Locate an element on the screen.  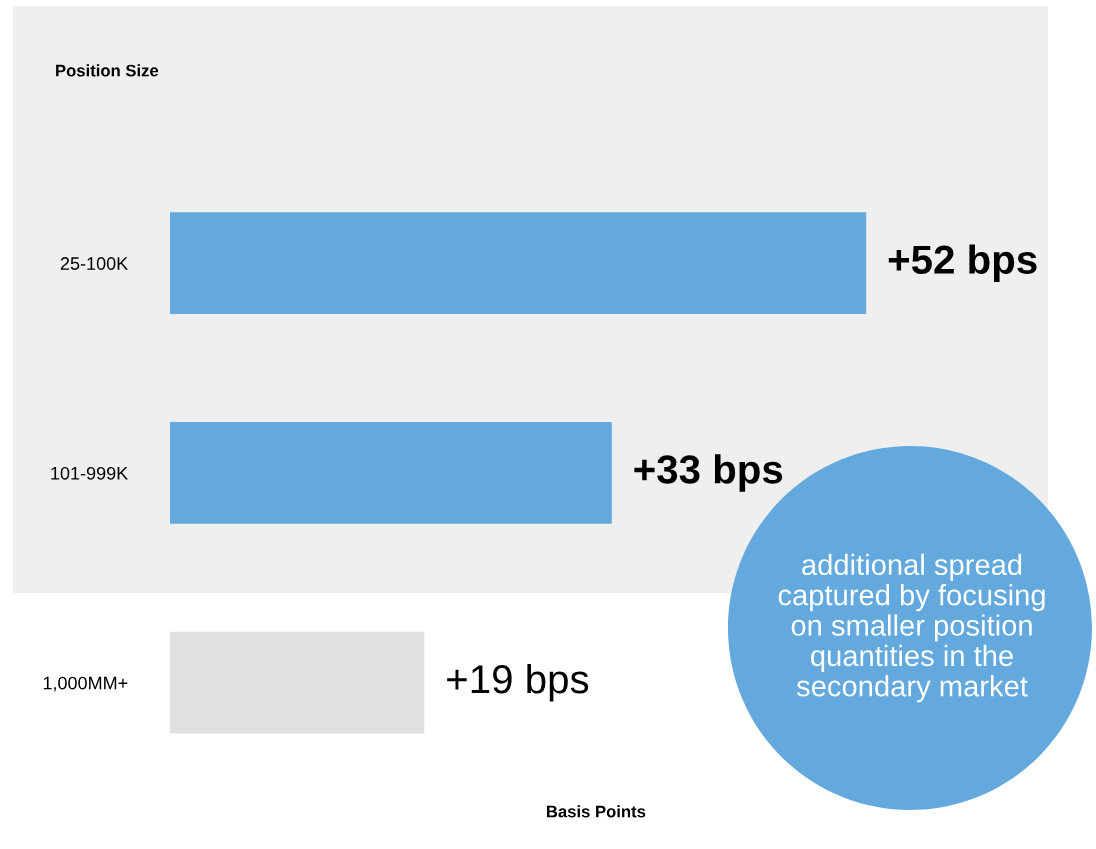
x-axis-title: Basis Points is located at coordinates (596, 811).